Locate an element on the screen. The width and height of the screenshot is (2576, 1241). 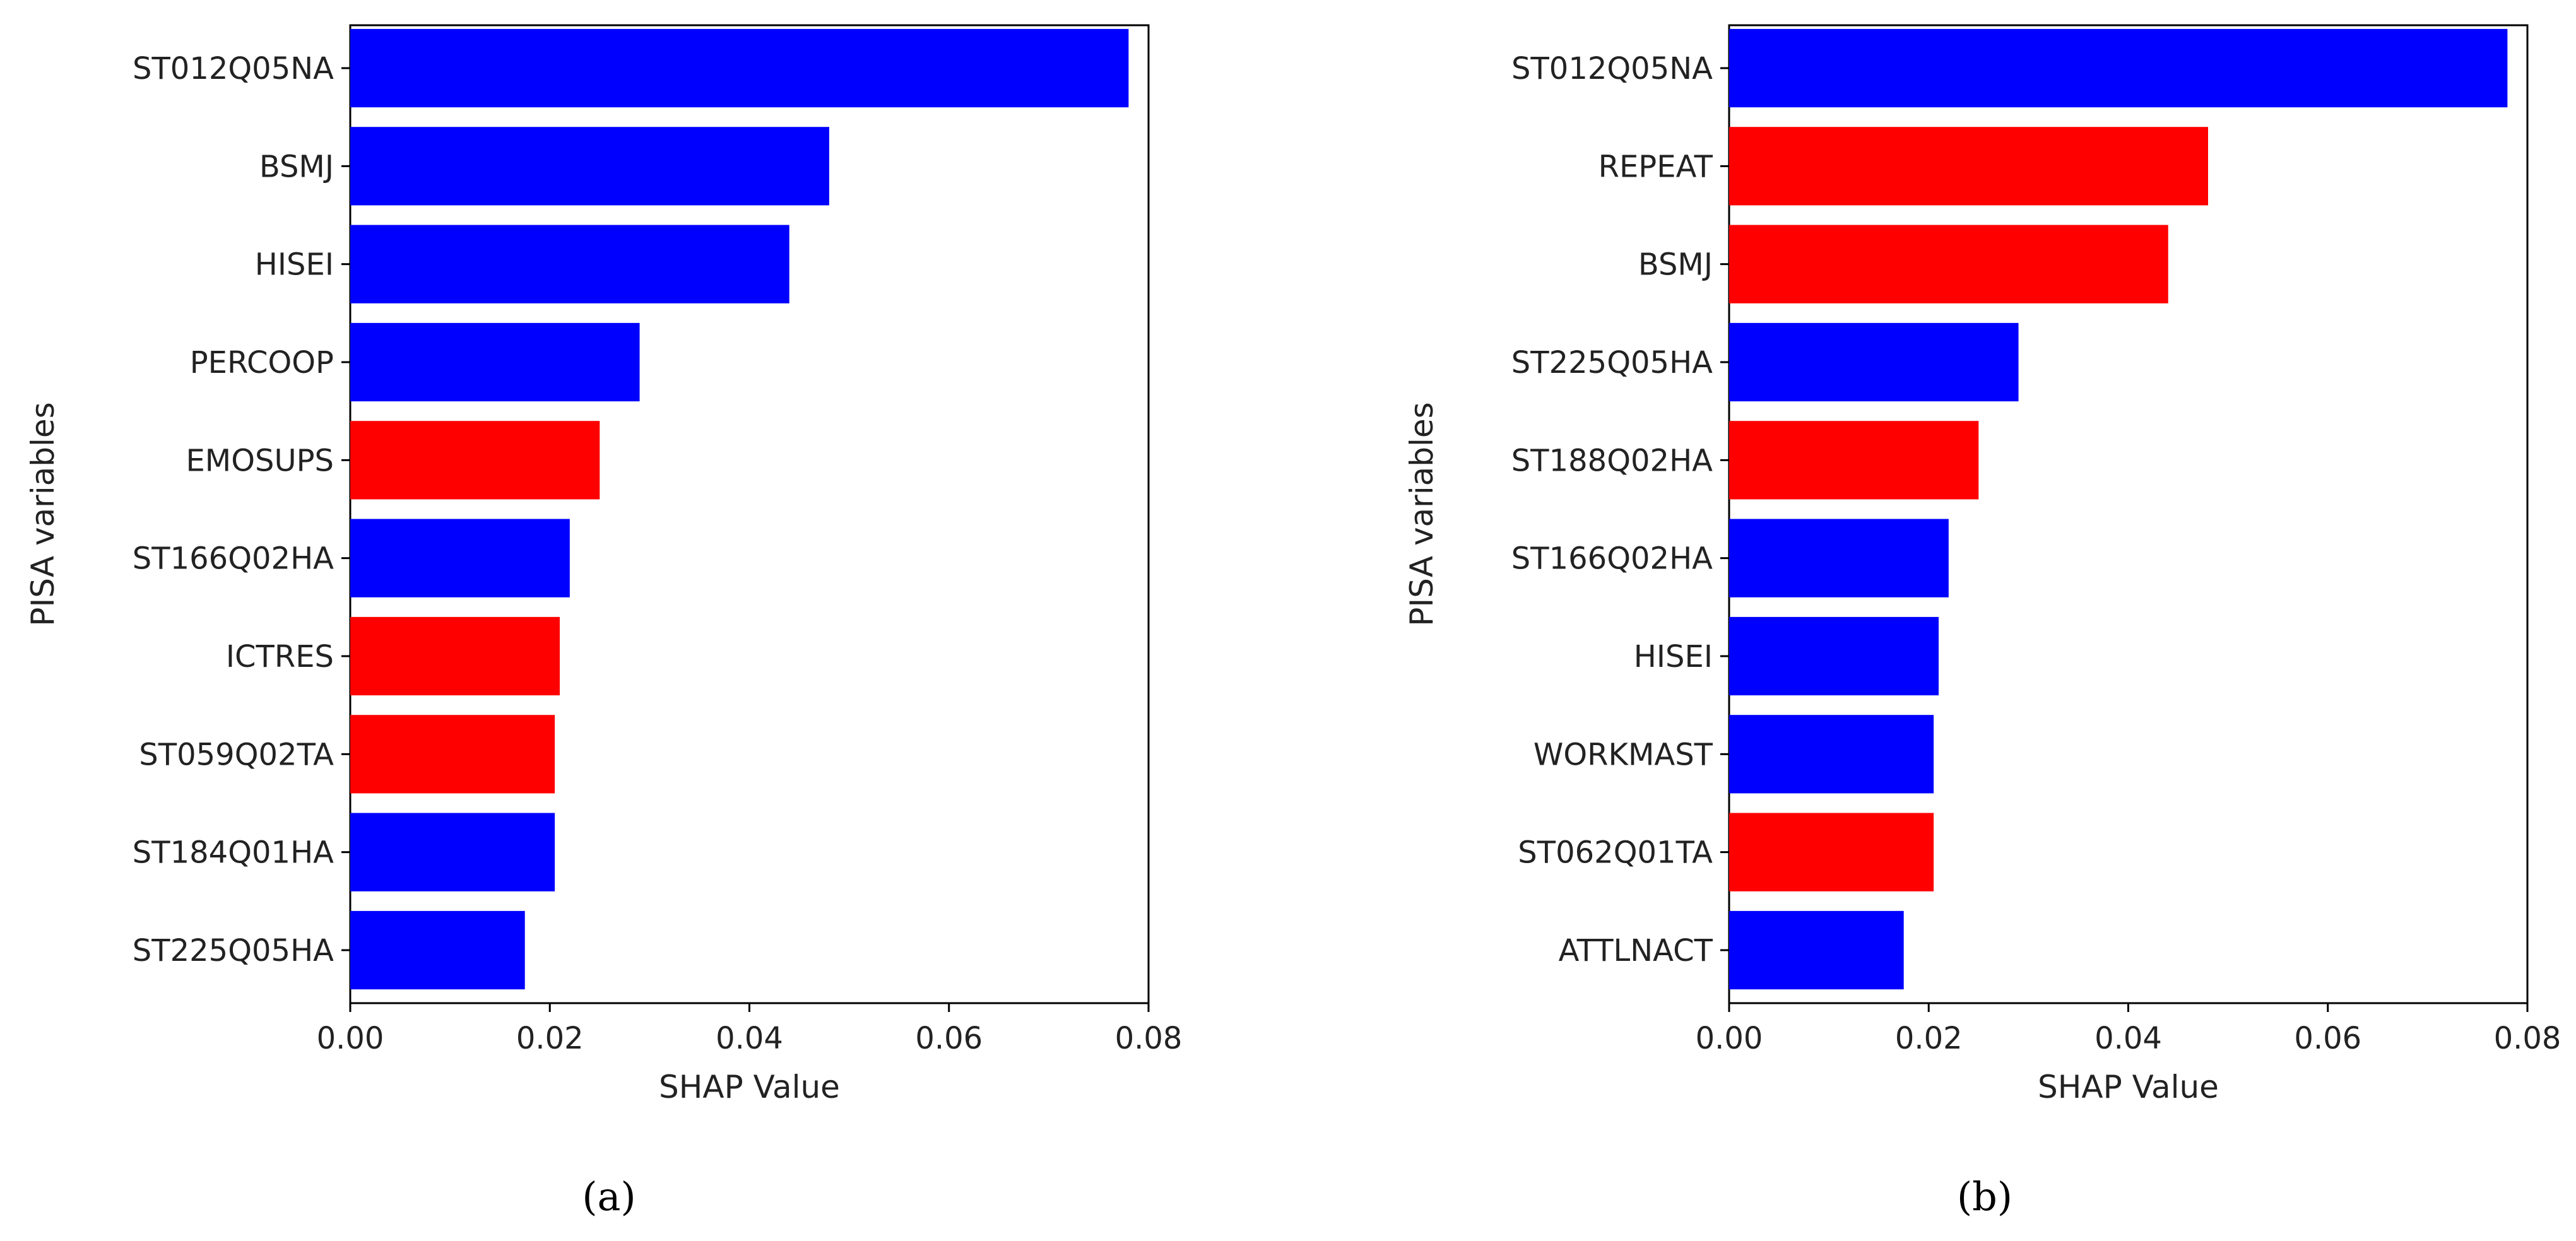
y-tick-label: ST062Q01TA is located at coordinates (1615, 853).